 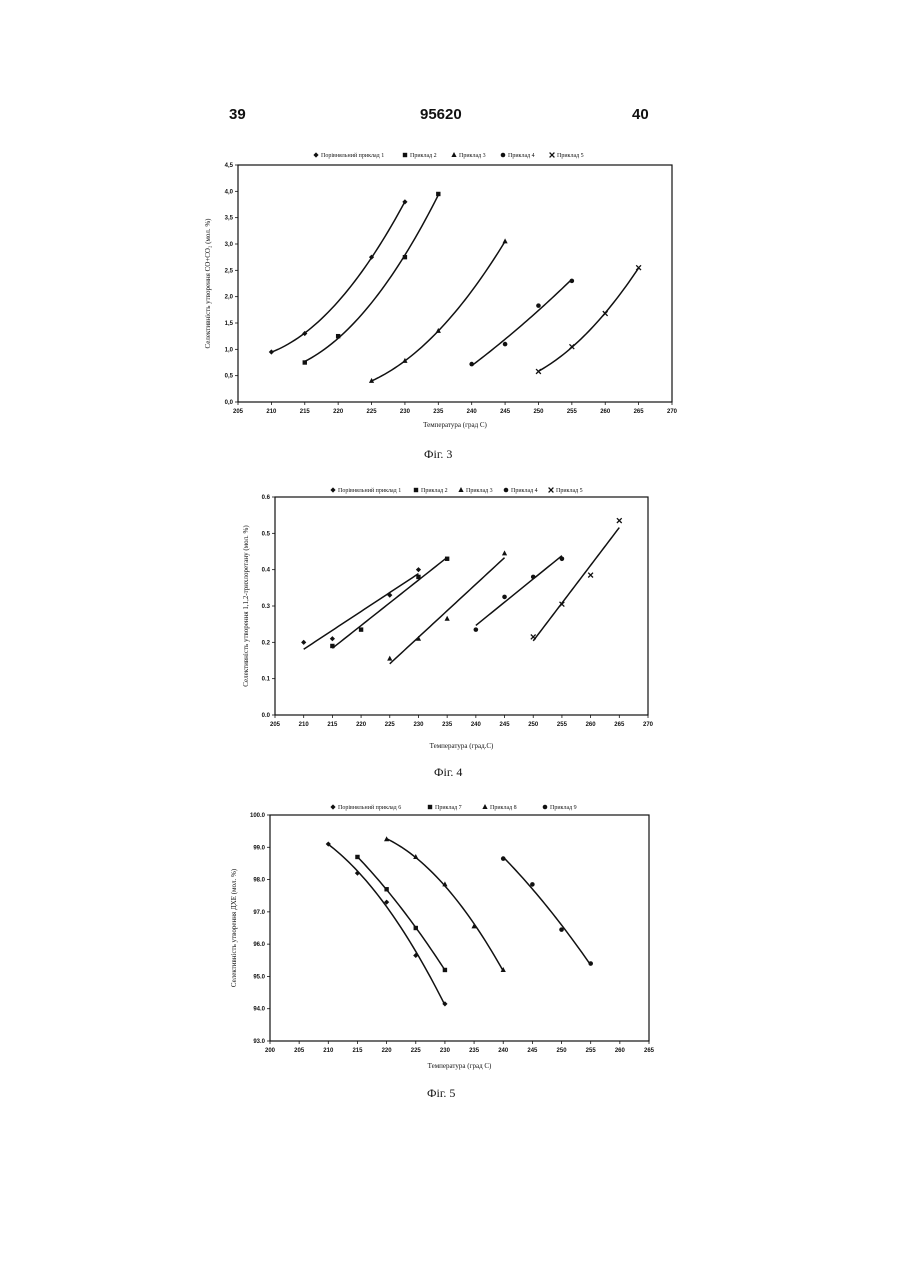 I want to click on patent-number: 95620, so click(x=441, y=114).